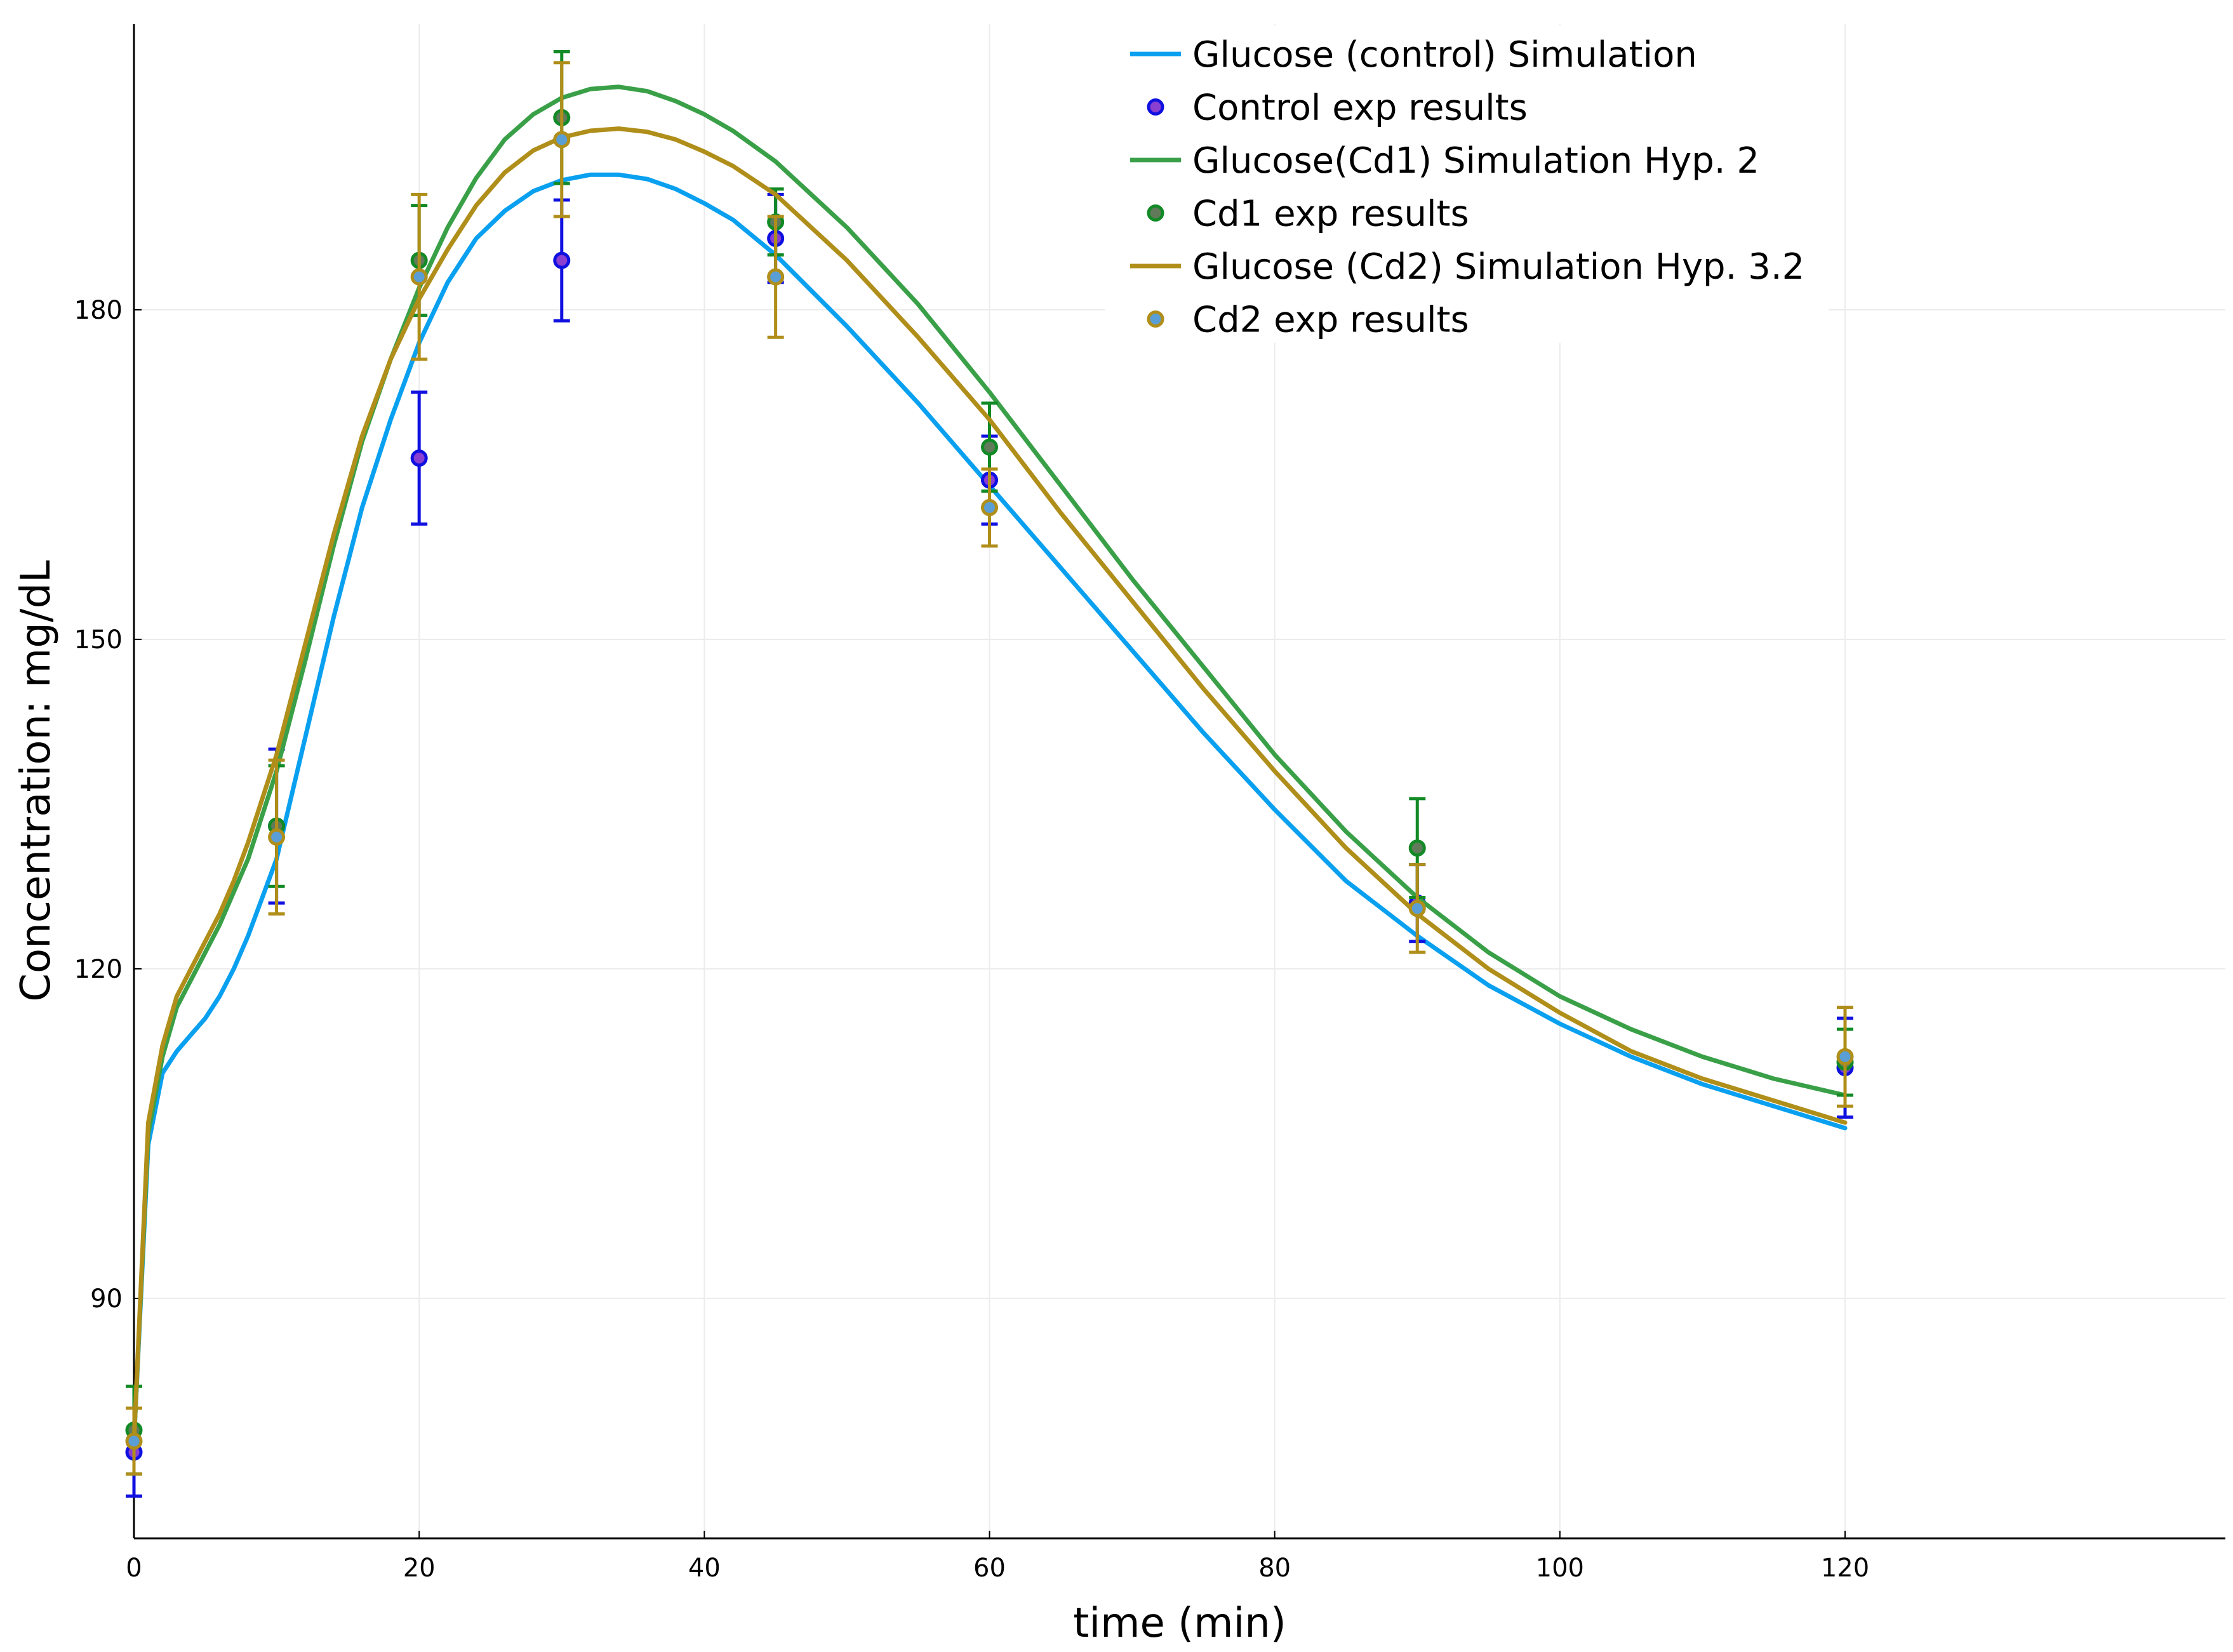 The height and width of the screenshot is (1652, 2233). Describe the element at coordinates (36, 781) in the screenshot. I see `y-axis-title: Concentration: mg/dL` at that location.